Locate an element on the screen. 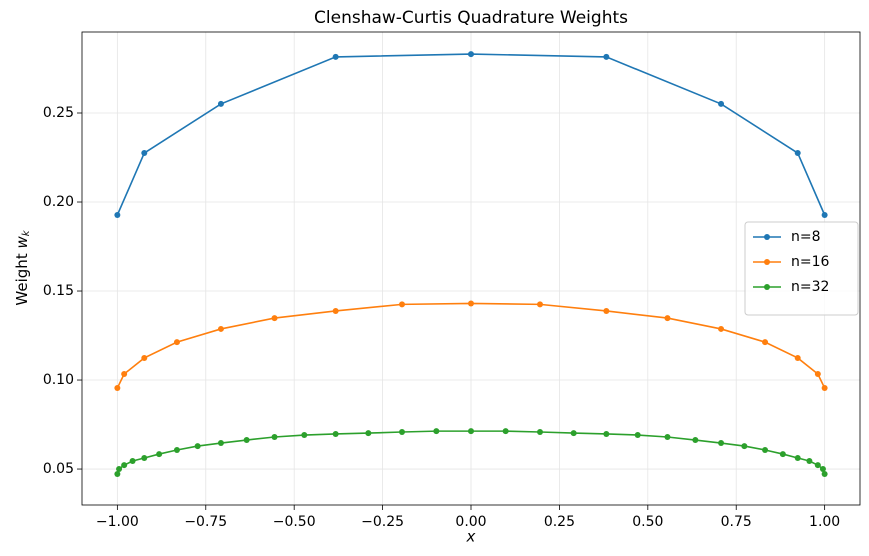 The width and height of the screenshot is (869, 556). chart-title: Clenshaw-Curtis Quadrature Weights is located at coordinates (471, 18).